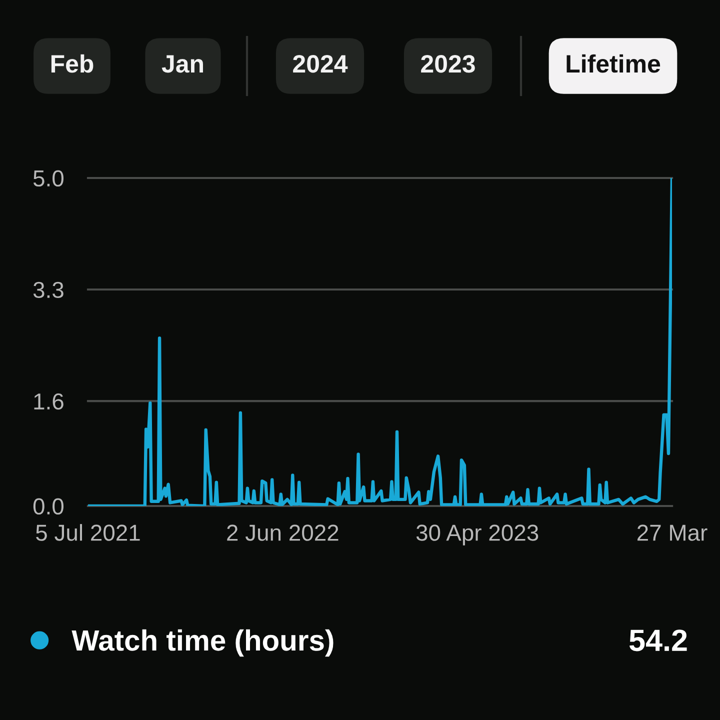 This screenshot has height=720, width=720. Describe the element at coordinates (658, 641) in the screenshot. I see `text: 54.2` at that location.